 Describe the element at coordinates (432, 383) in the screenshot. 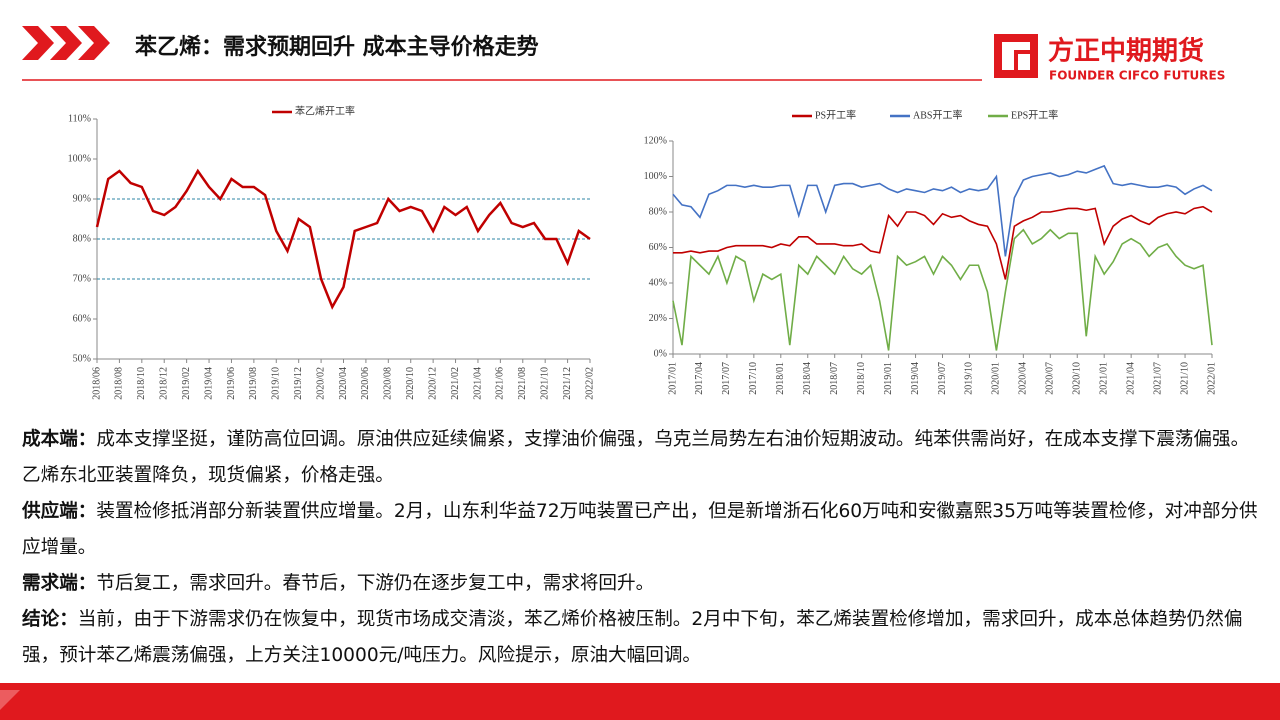

I see `x-tick-label: 2020/12` at that location.